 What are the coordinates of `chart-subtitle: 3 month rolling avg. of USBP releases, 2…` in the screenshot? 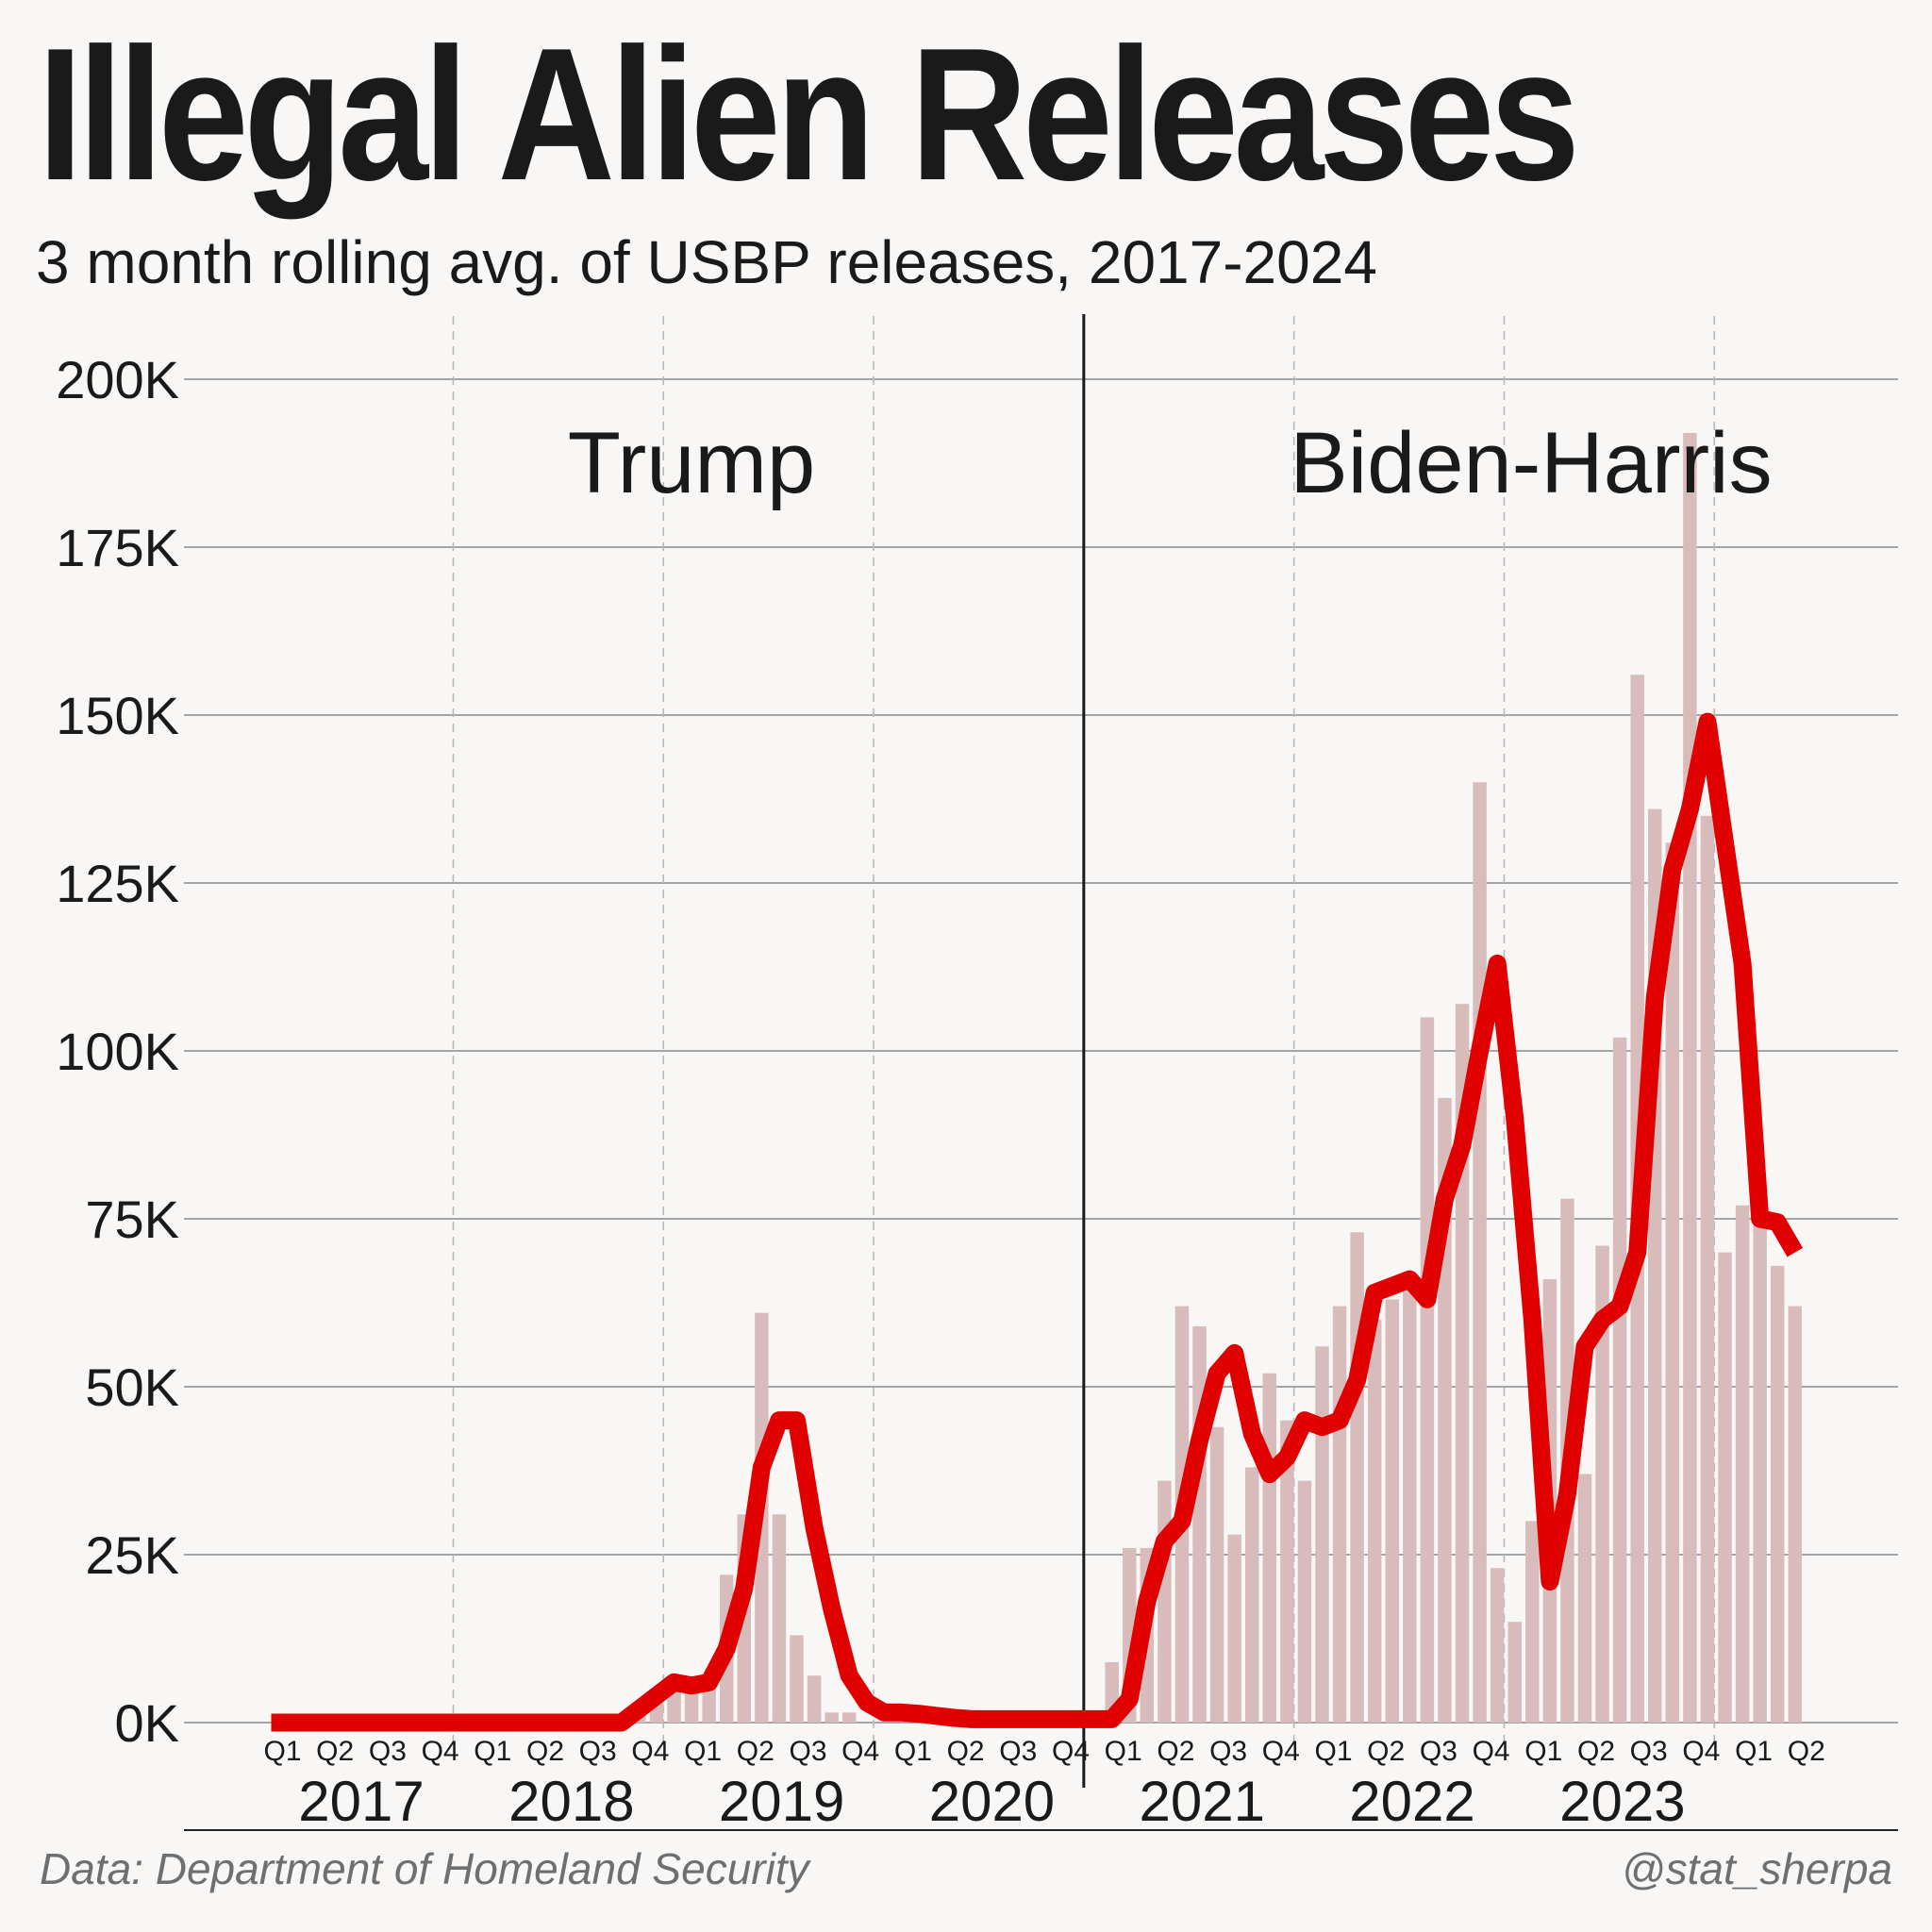 It's located at (707, 262).